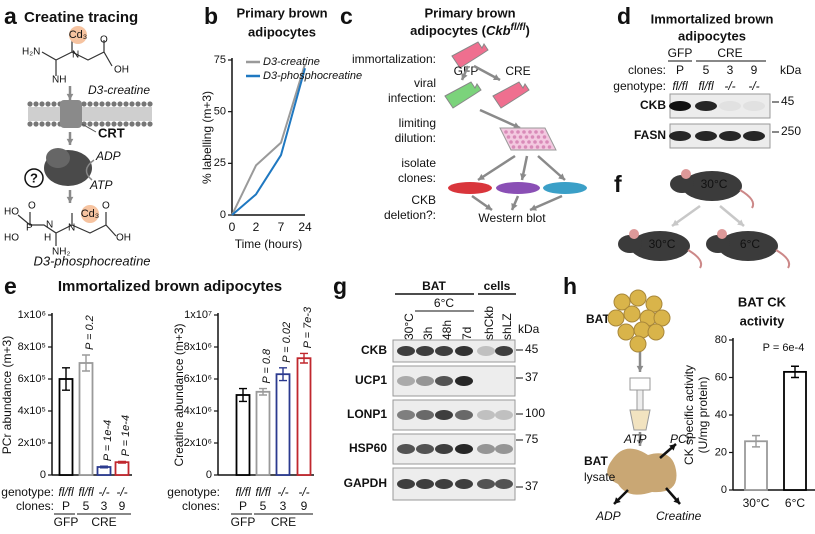 This screenshot has height=534, width=815. Describe the element at coordinates (281, 12) in the screenshot. I see `chart-title: Primary brown` at that location.